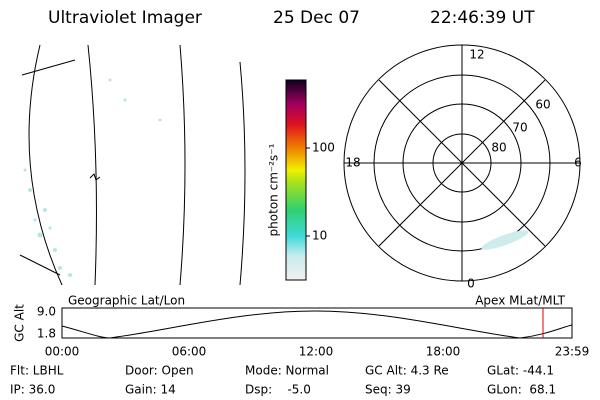 Image resolution: width=600 pixels, height=400 pixels. What do you see at coordinates (443, 352) in the screenshot?
I see `x-tick-label: 18:00` at bounding box center [443, 352].